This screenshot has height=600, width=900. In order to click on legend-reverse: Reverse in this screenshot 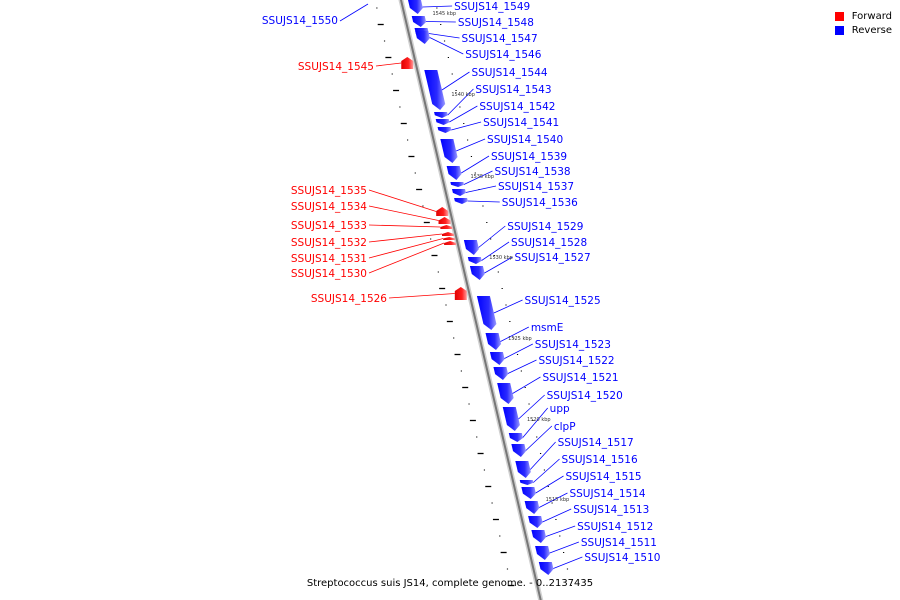, I will do `click(863, 30)`.